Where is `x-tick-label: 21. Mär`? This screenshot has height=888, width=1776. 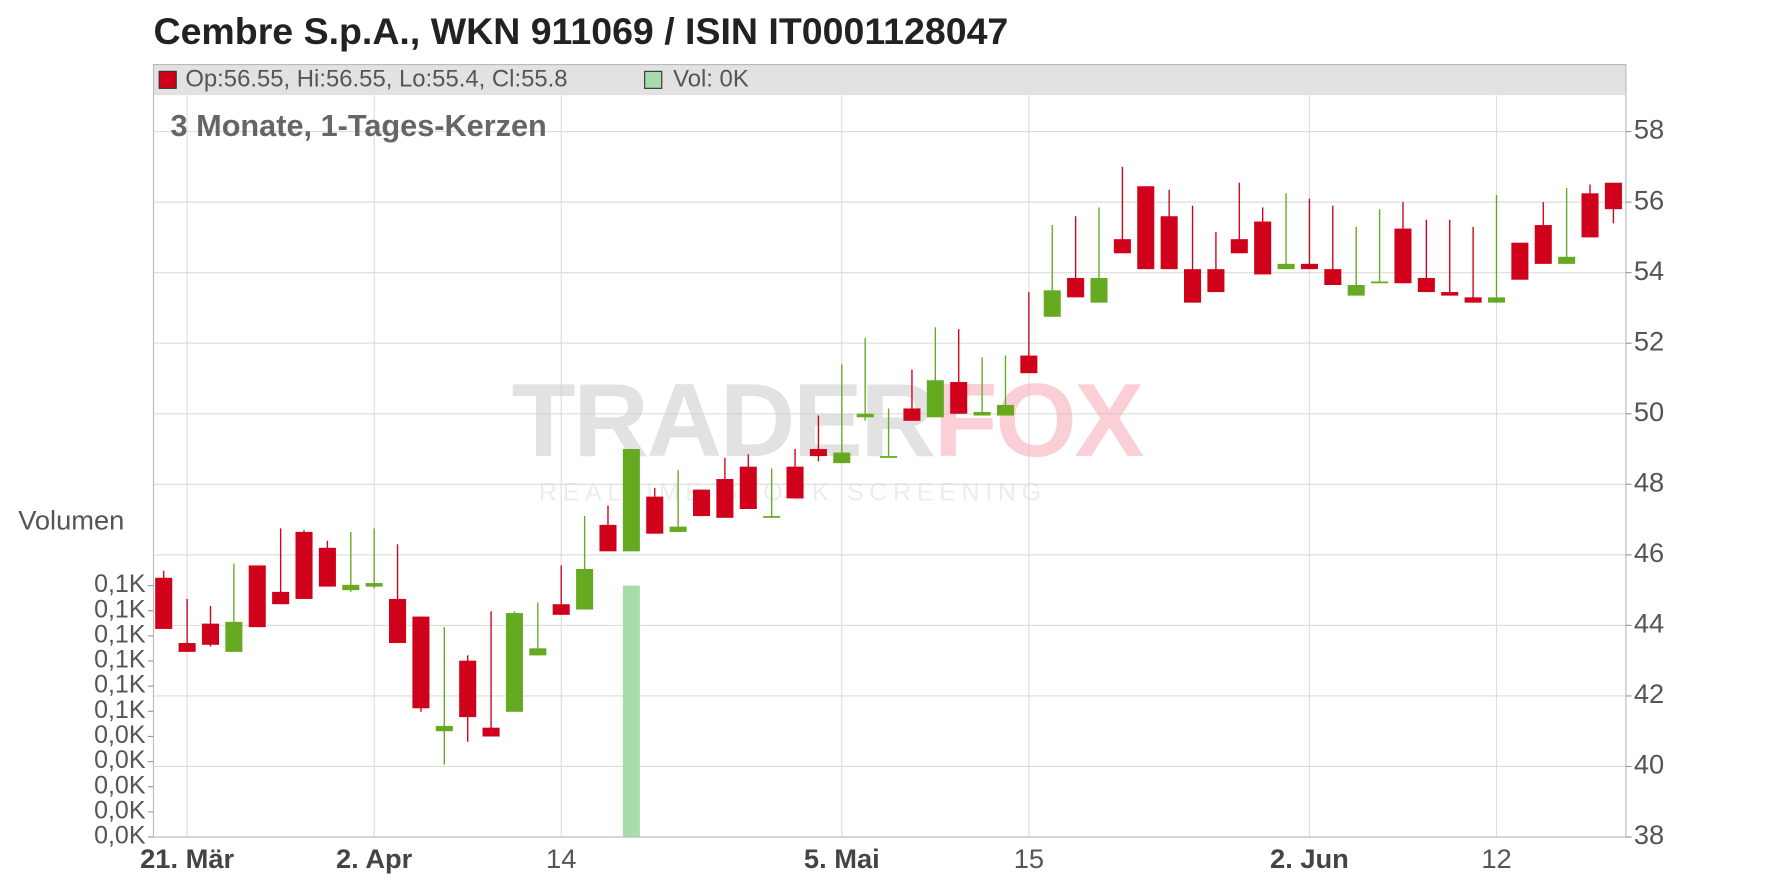
x-tick-label: 21. Mär is located at coordinates (187, 858).